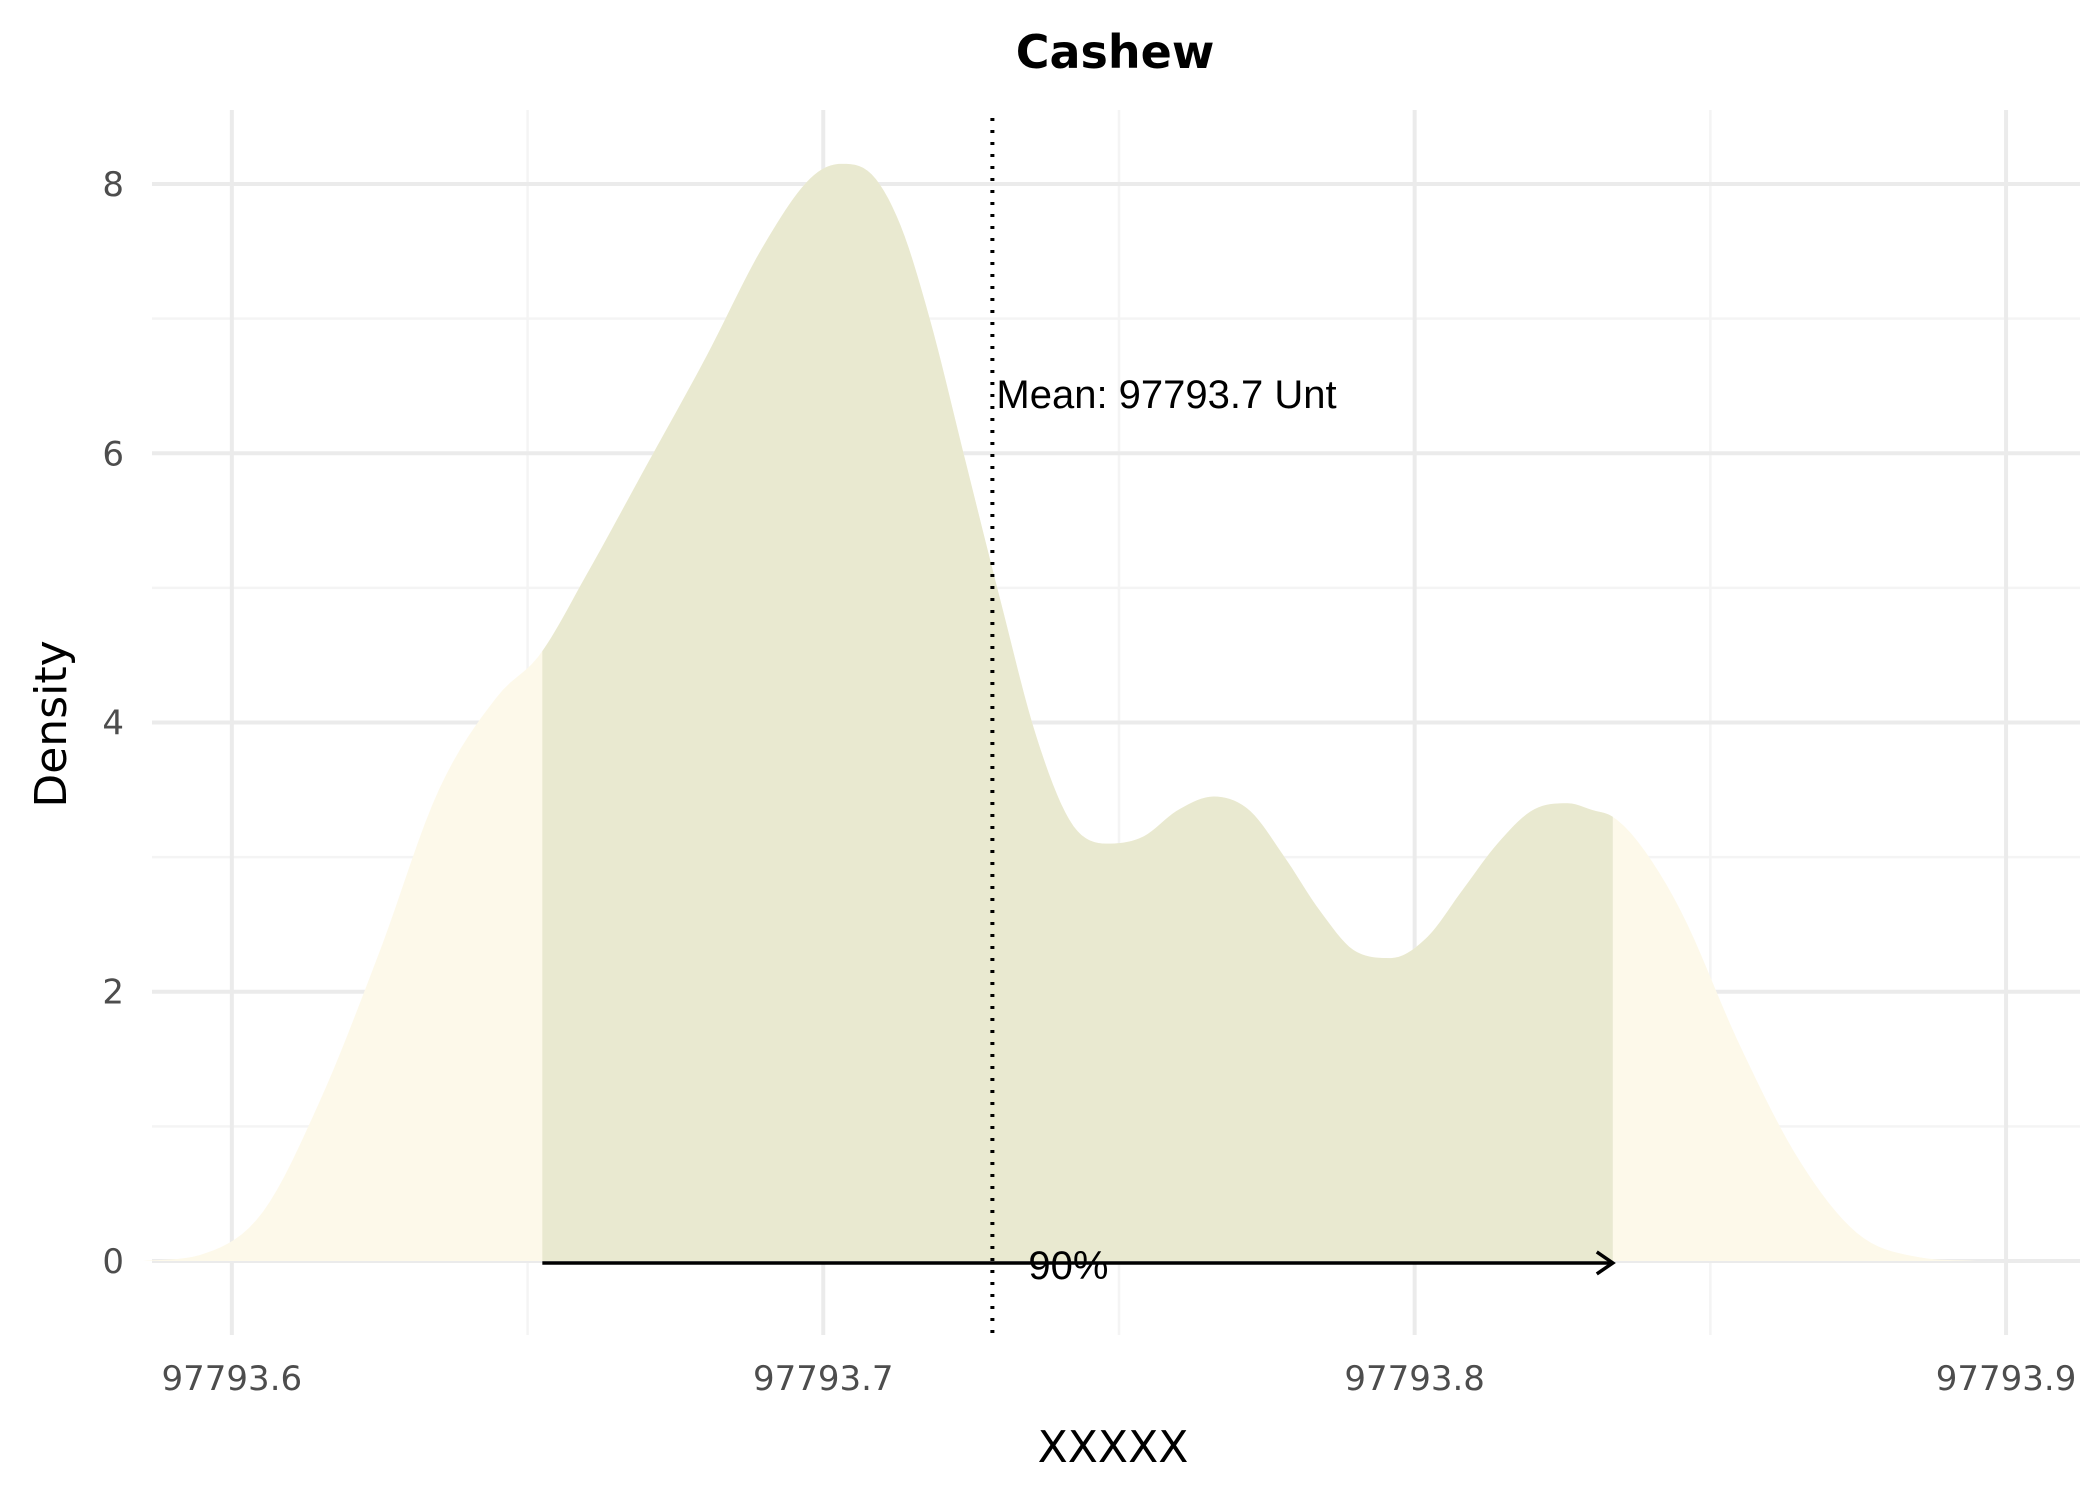 The height and width of the screenshot is (1500, 2100). Describe the element at coordinates (823, 1379) in the screenshot. I see `x-tick-label: 97793.7` at that location.